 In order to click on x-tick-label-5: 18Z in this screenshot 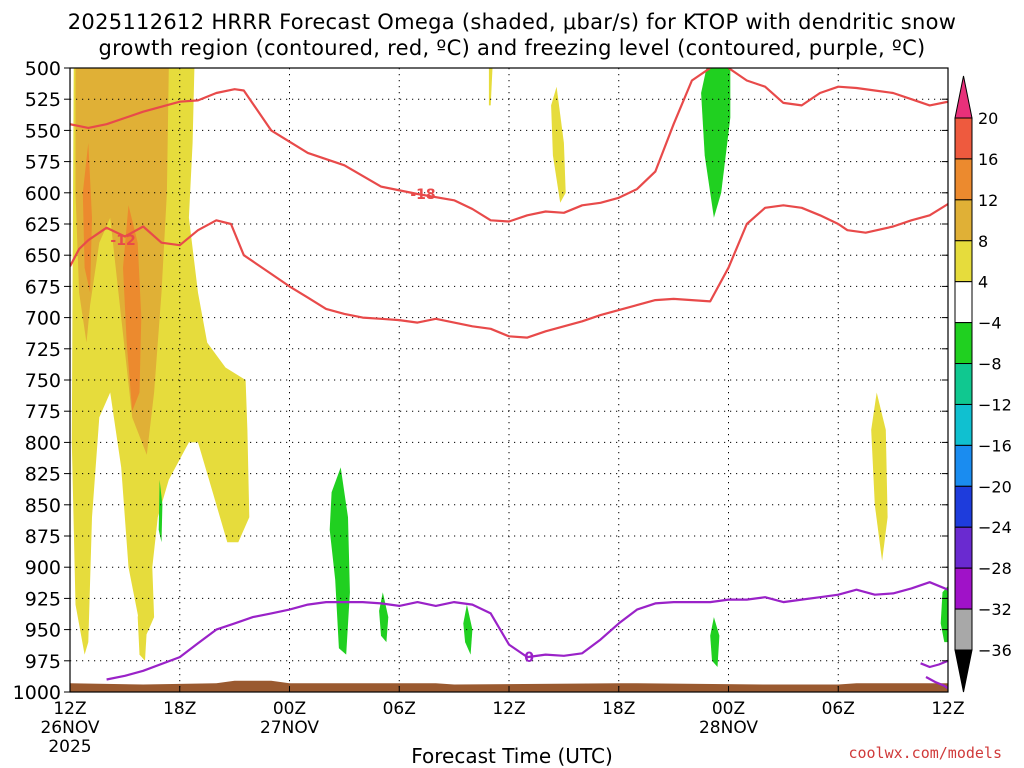, I will do `click(618, 709)`.